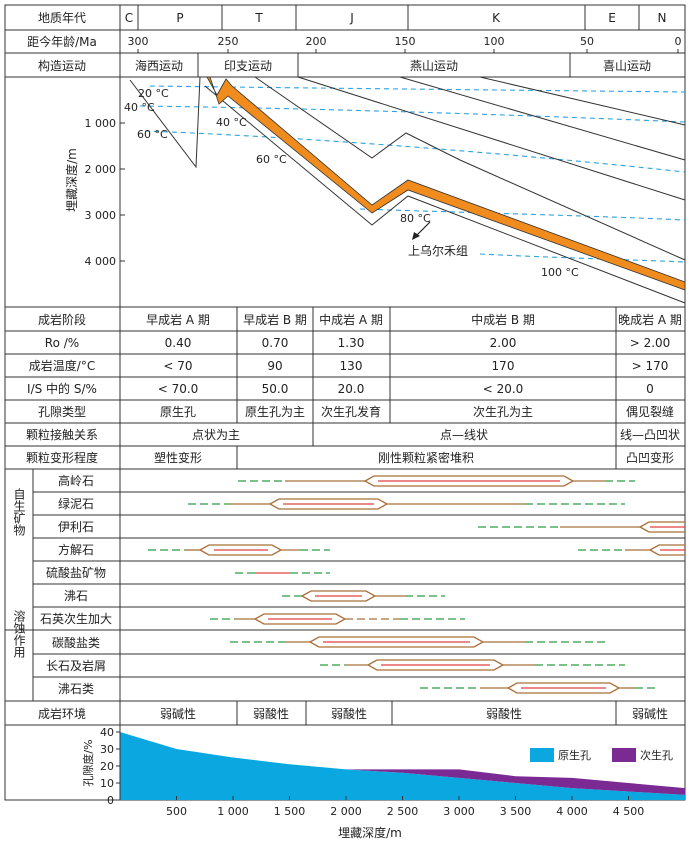 The image size is (690, 845). Describe the element at coordinates (275, 343) in the screenshot. I see `cell: 0.70` at that location.